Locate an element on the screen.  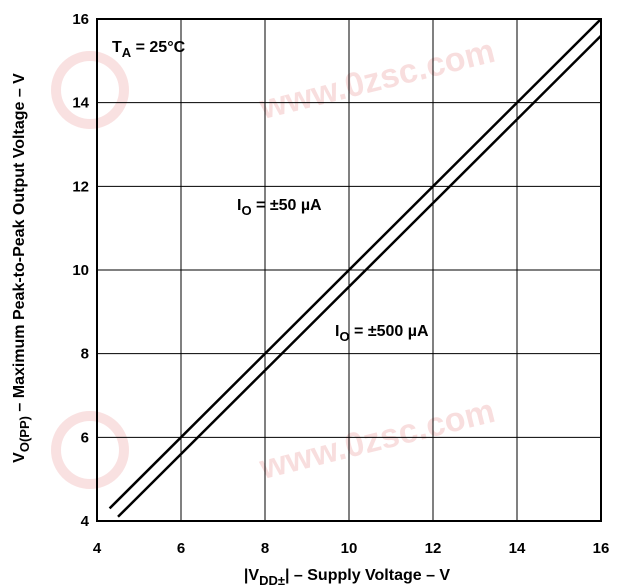
x-tick-label: 16 is located at coordinates (601, 548).